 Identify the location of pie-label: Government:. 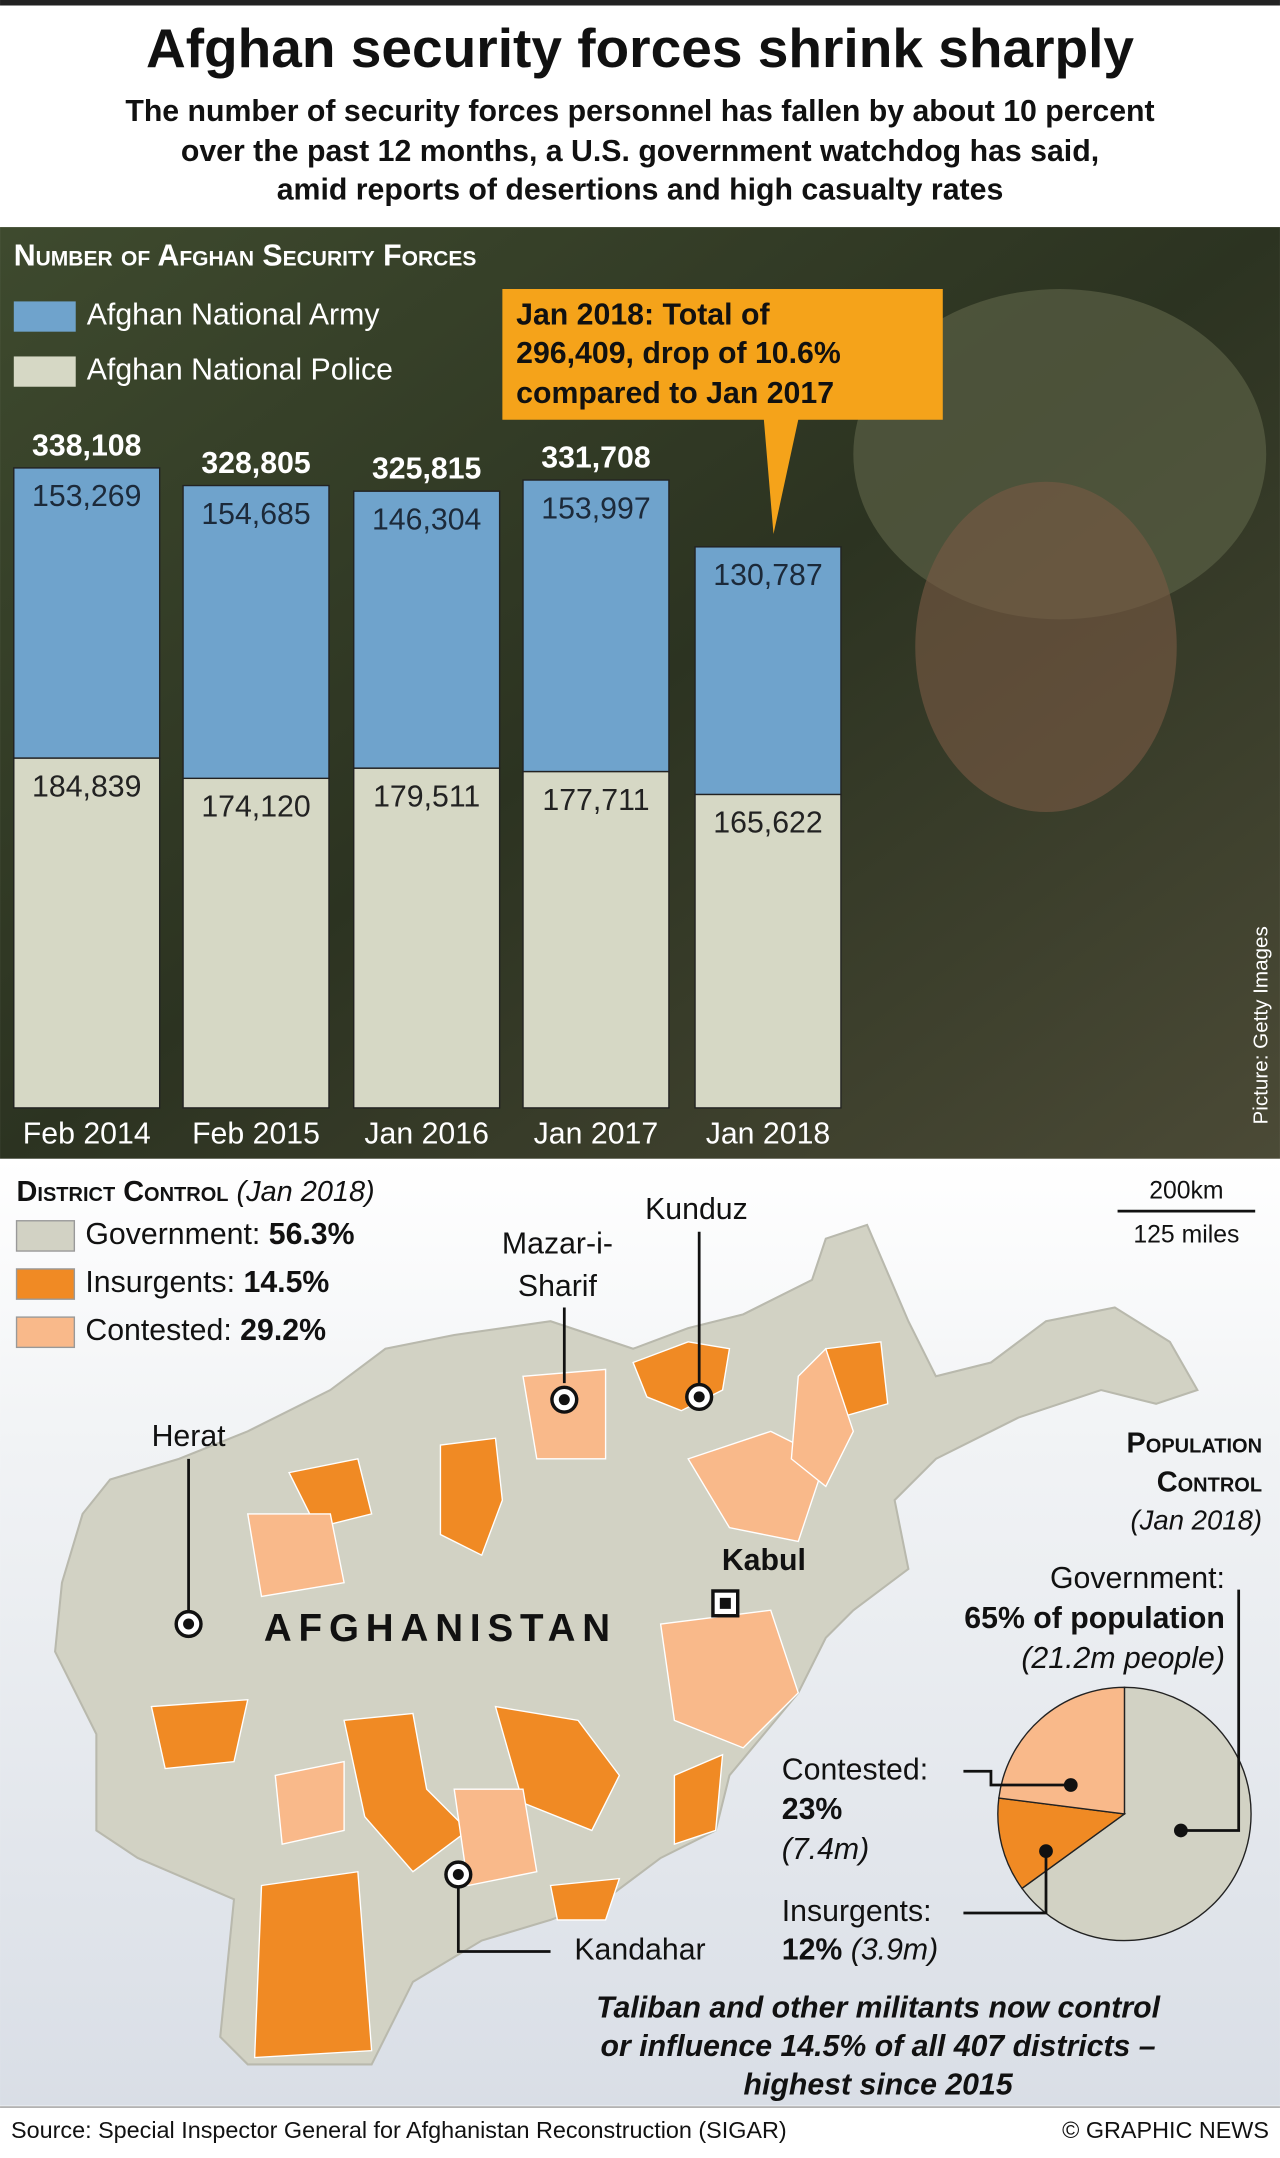
(1137, 1578).